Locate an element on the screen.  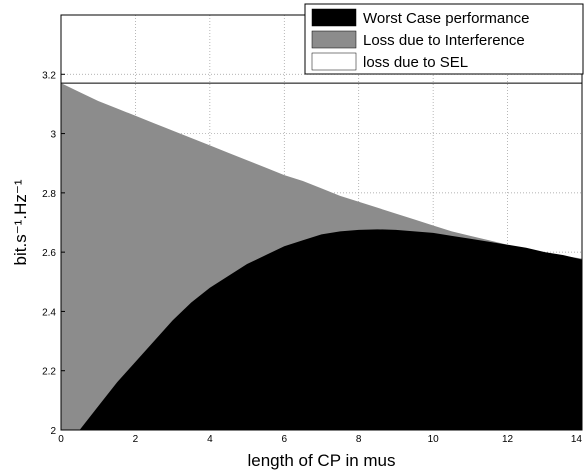
y-tick-label-2.6: 2.6 is located at coordinates (49, 253).